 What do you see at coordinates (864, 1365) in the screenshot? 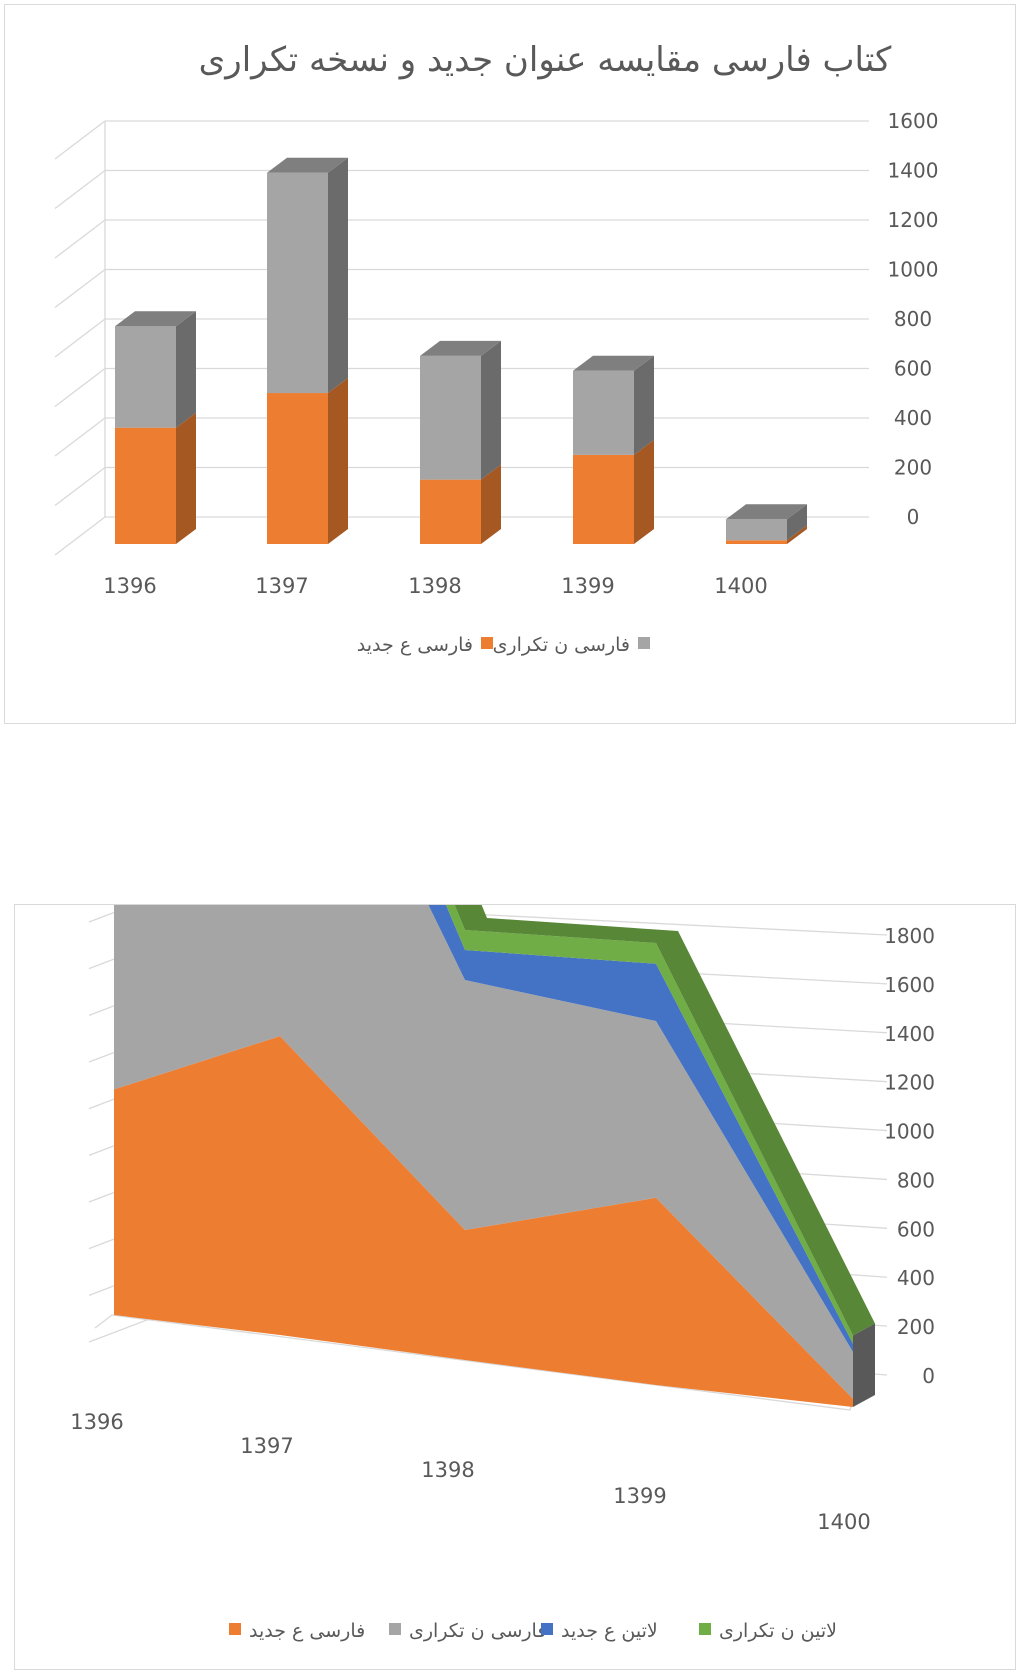
I see `area-end-cap` at bounding box center [864, 1365].